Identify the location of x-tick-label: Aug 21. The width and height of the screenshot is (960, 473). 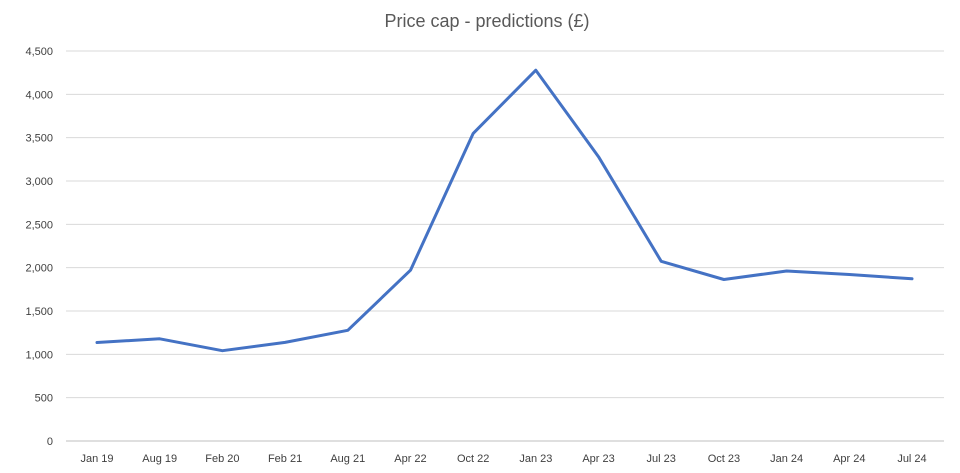
(347, 459).